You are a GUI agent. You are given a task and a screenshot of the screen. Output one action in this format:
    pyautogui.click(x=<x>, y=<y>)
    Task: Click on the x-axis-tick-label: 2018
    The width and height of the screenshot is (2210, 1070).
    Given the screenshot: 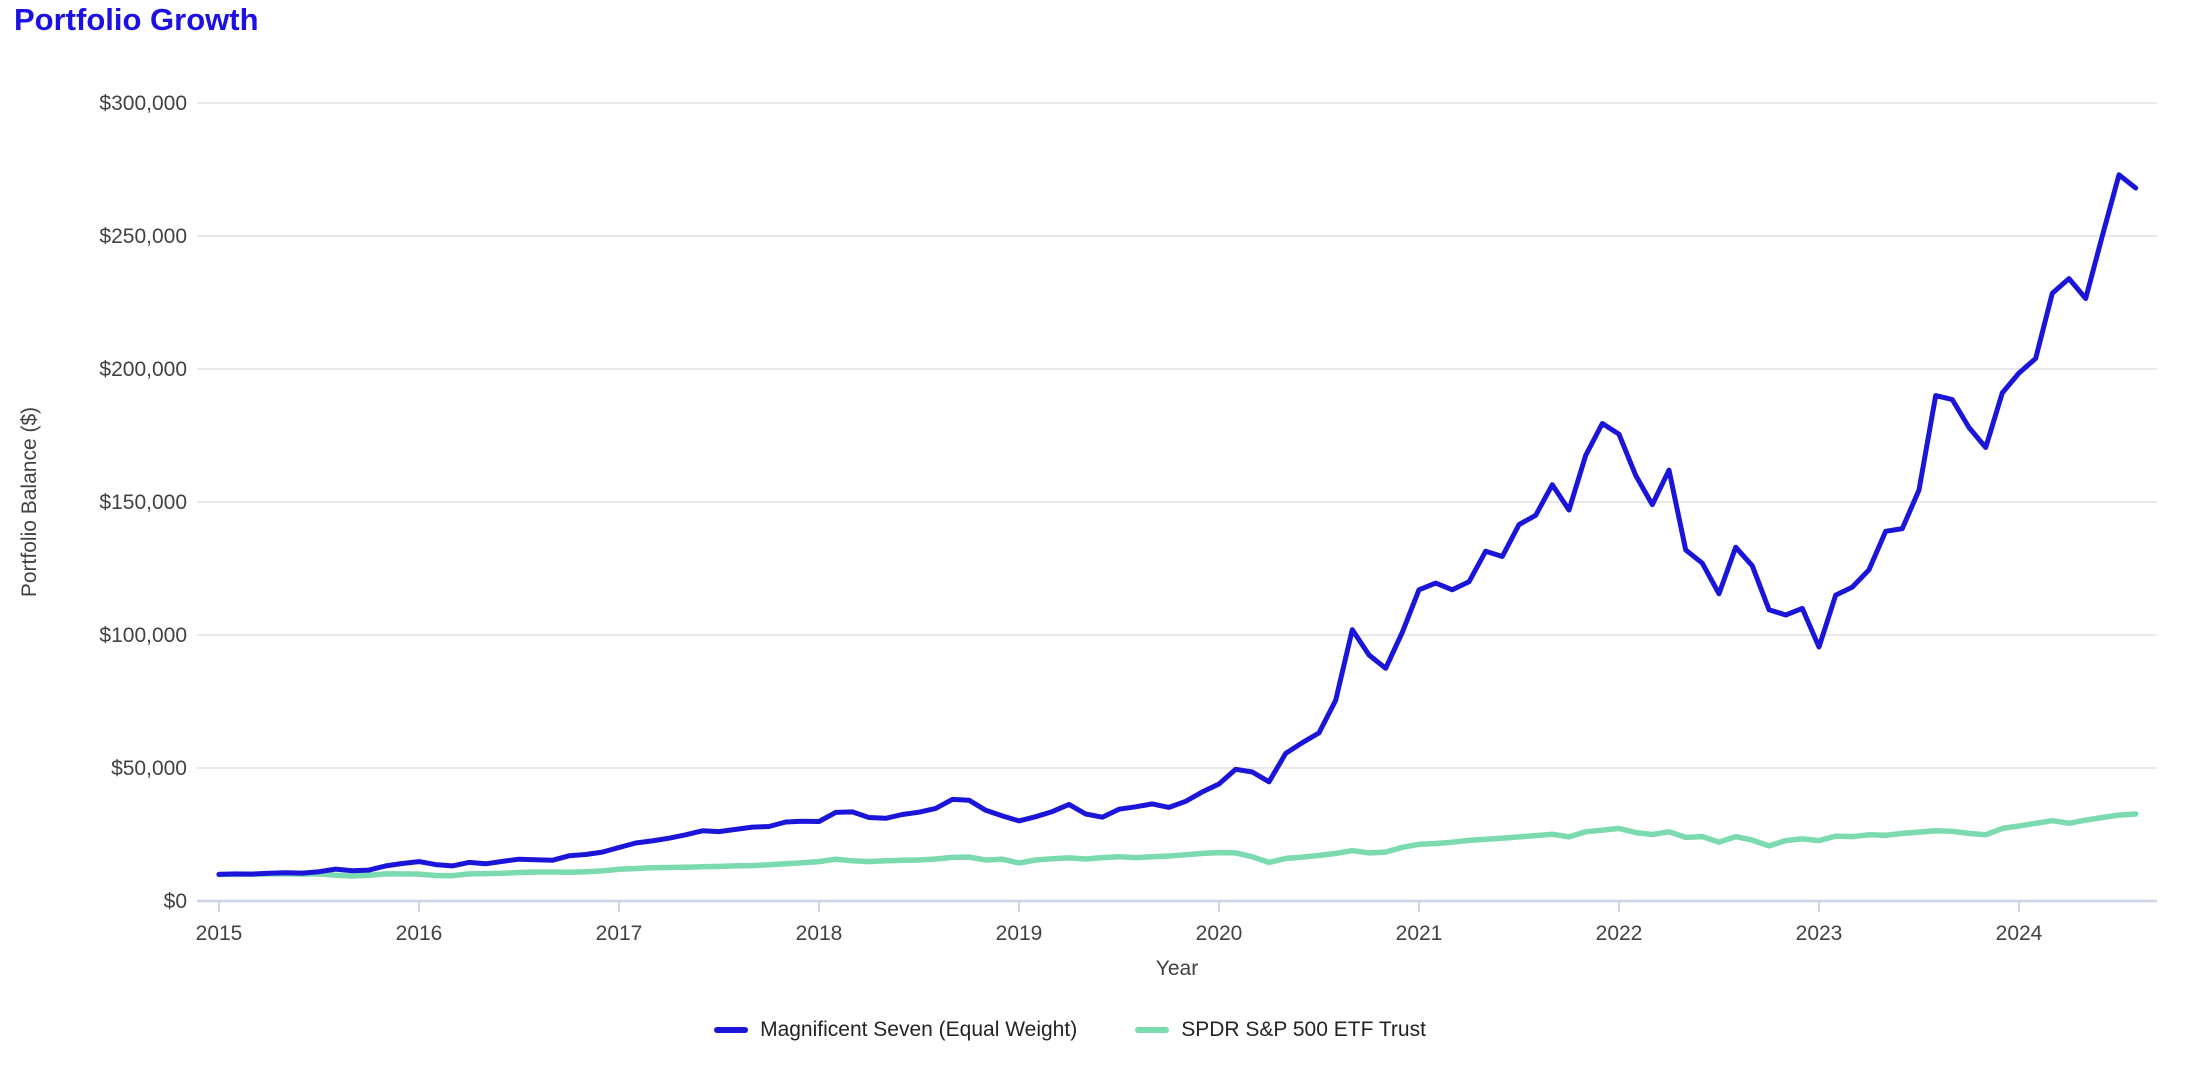 What is the action you would take?
    pyautogui.click(x=819, y=933)
    